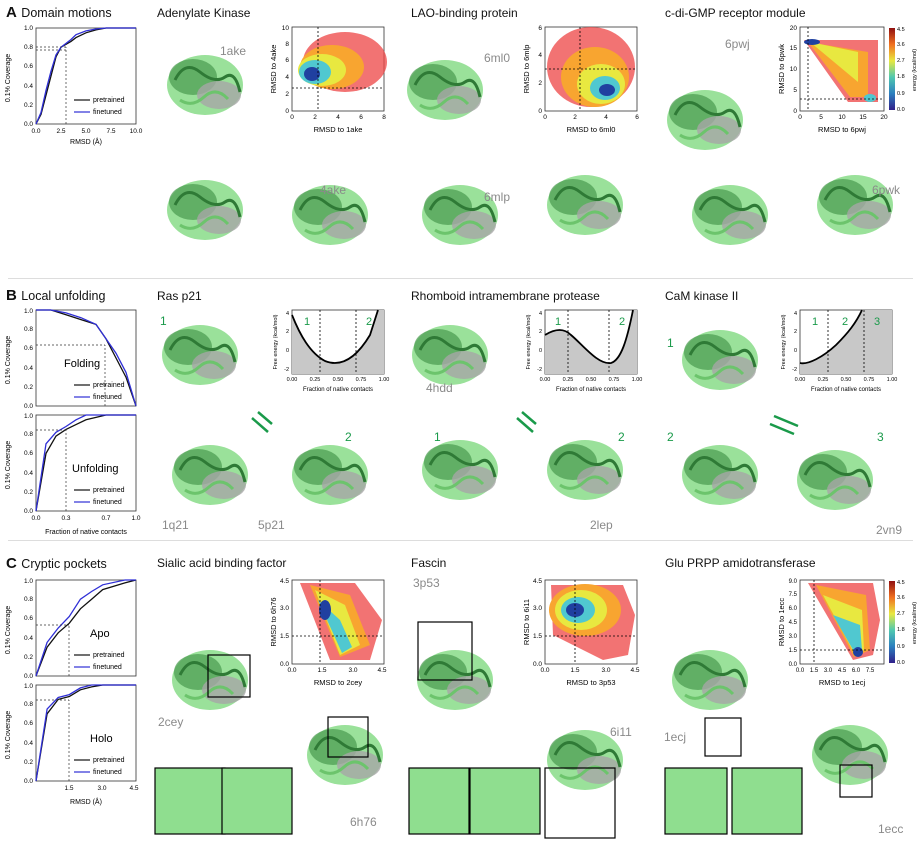 The image size is (921, 845). I want to click on pdb-code-4hdd: 4hdd, so click(439, 388).